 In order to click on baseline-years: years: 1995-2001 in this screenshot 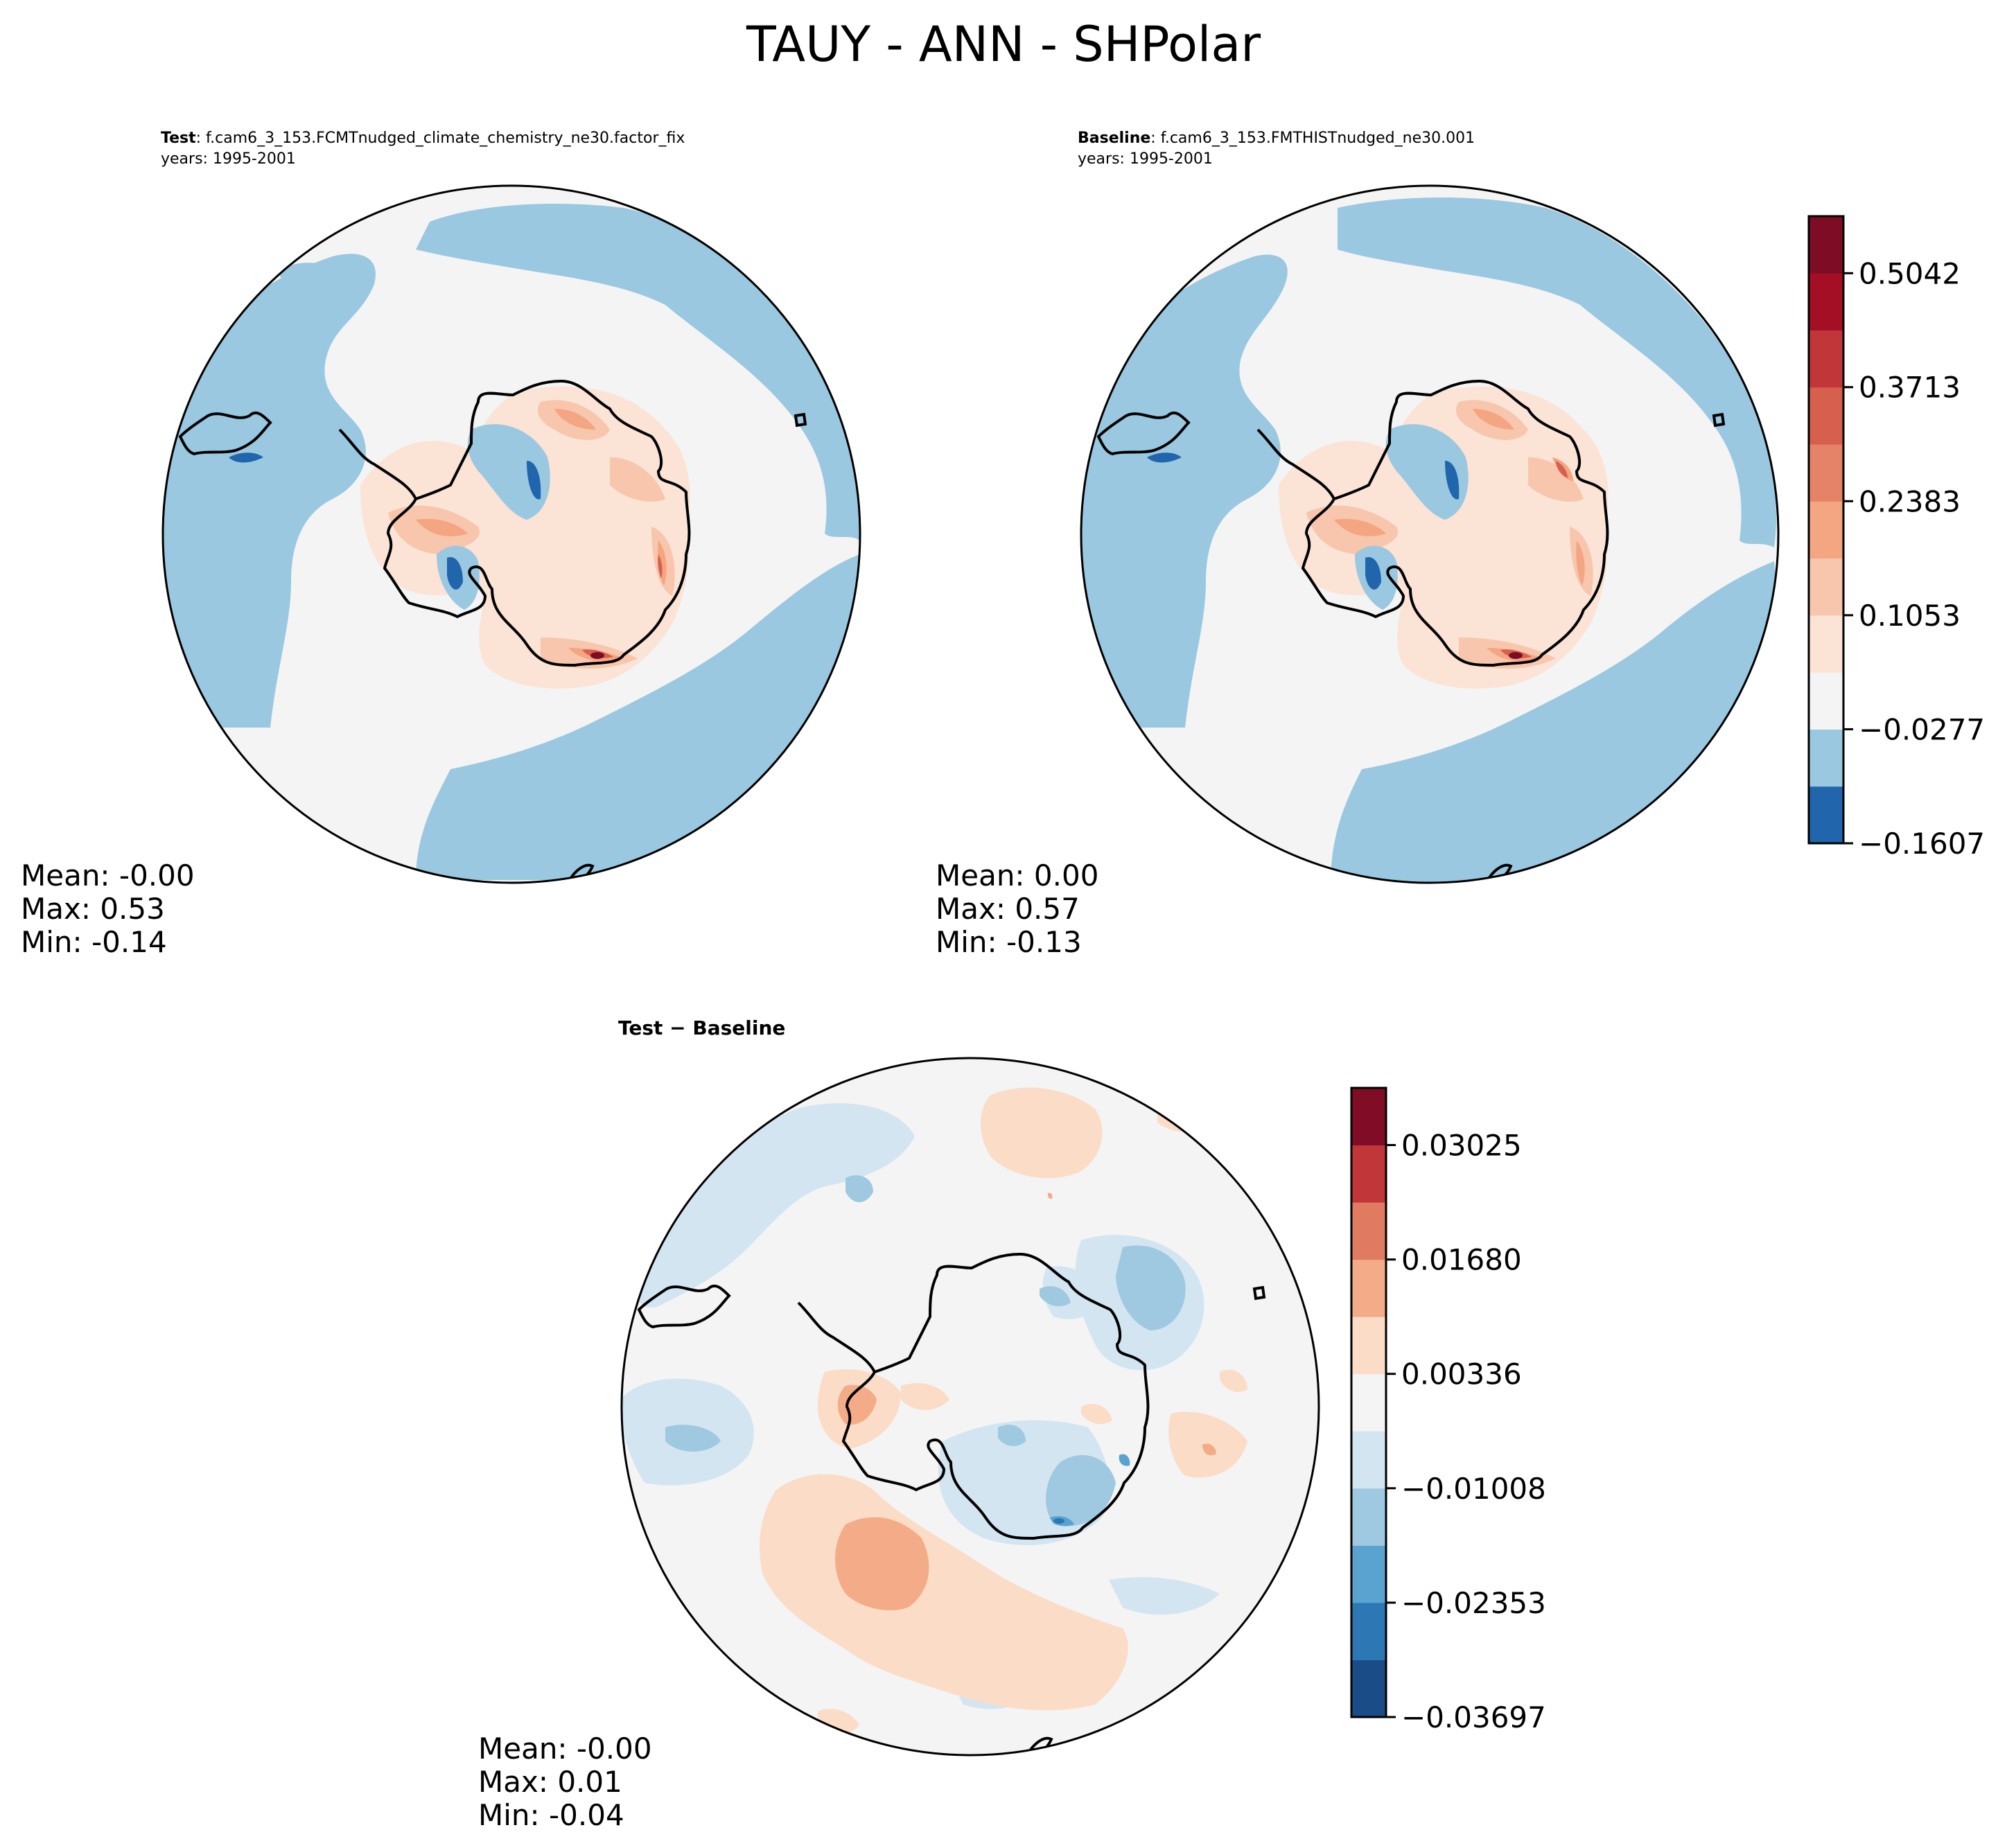, I will do `click(1145, 159)`.